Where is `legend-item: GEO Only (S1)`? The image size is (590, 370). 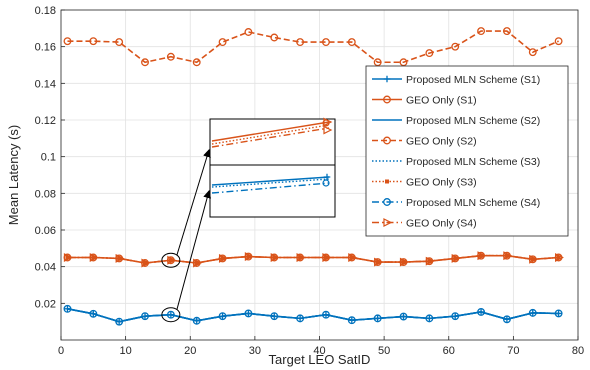
legend-item: GEO Only (S1) is located at coordinates (424, 101).